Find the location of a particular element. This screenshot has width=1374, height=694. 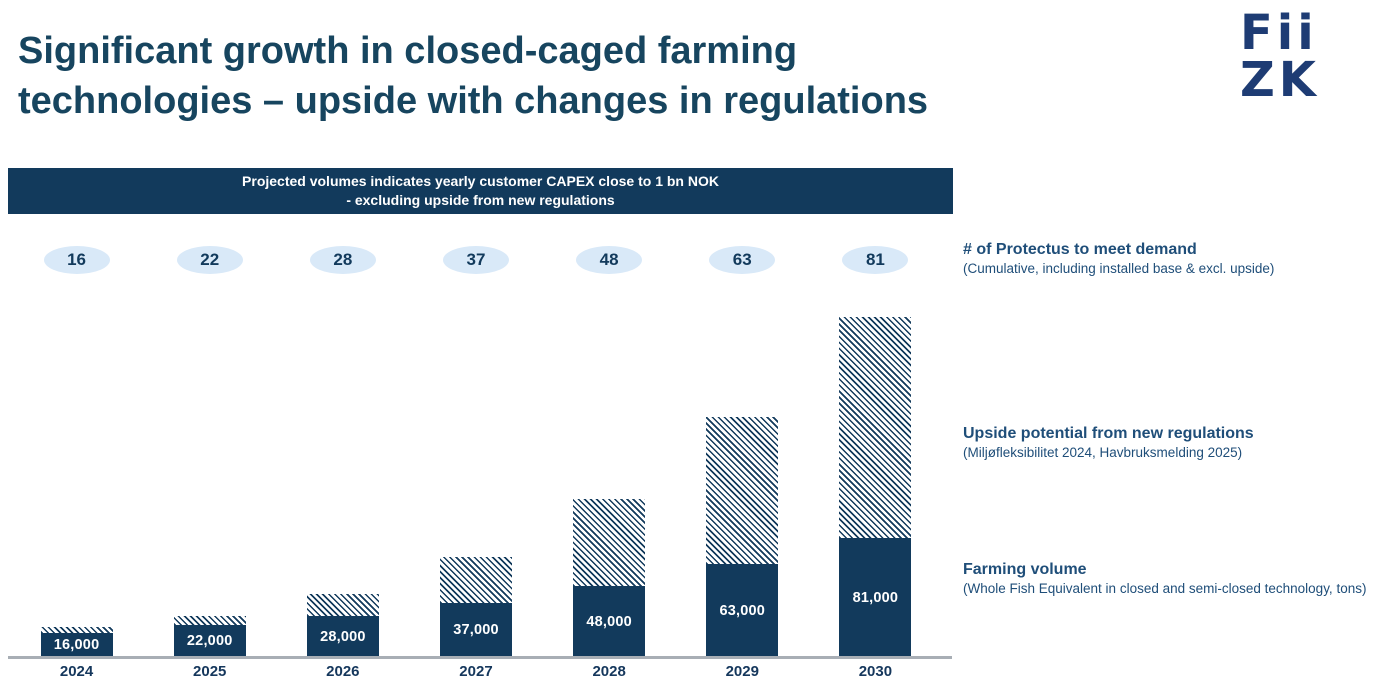

farming-volume-bar-segment: 37,000 is located at coordinates (475, 630).